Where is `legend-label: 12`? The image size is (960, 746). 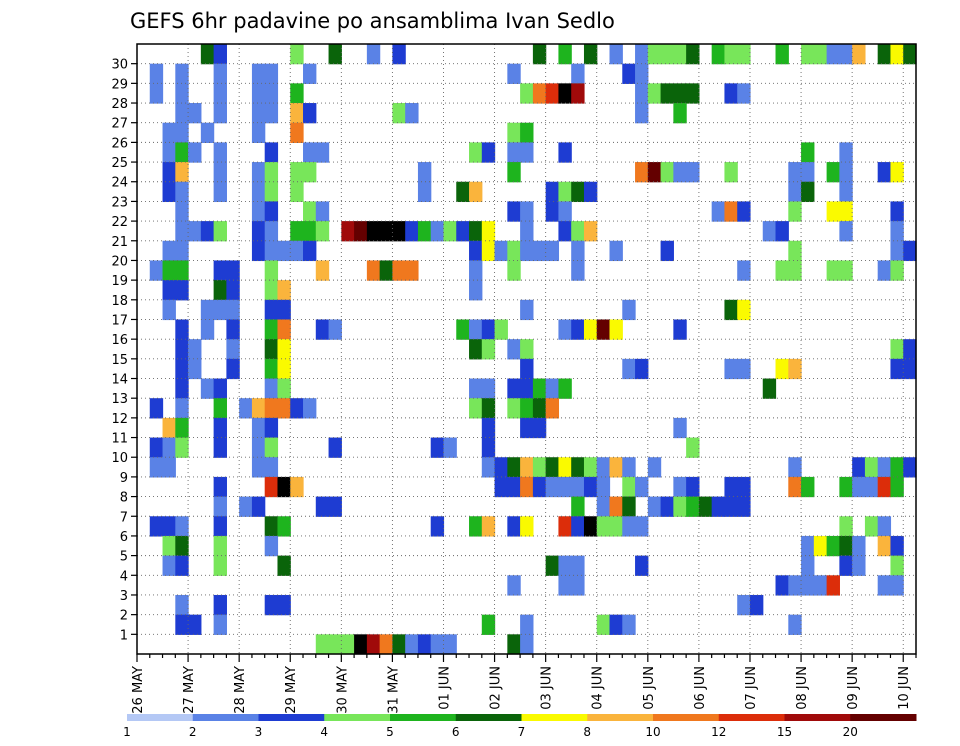 legend-label: 12 is located at coordinates (718, 732).